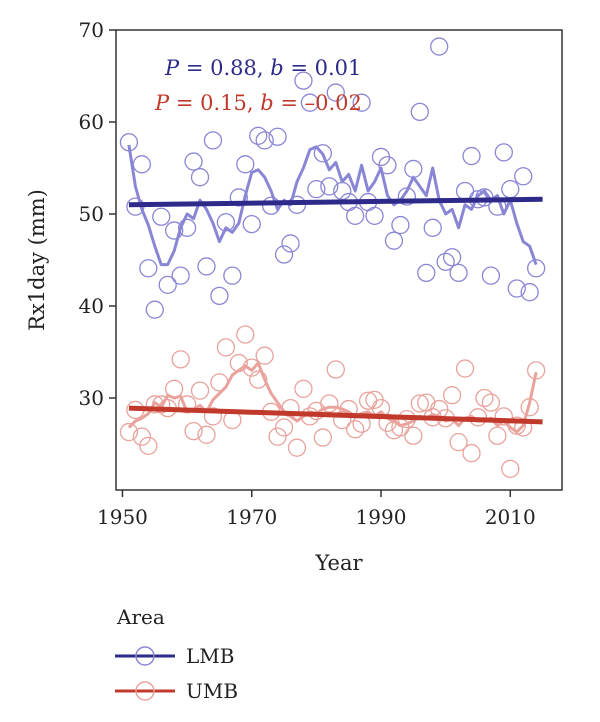  Describe the element at coordinates (176, 691) in the screenshot. I see `legend-item-umb: UMB` at that location.